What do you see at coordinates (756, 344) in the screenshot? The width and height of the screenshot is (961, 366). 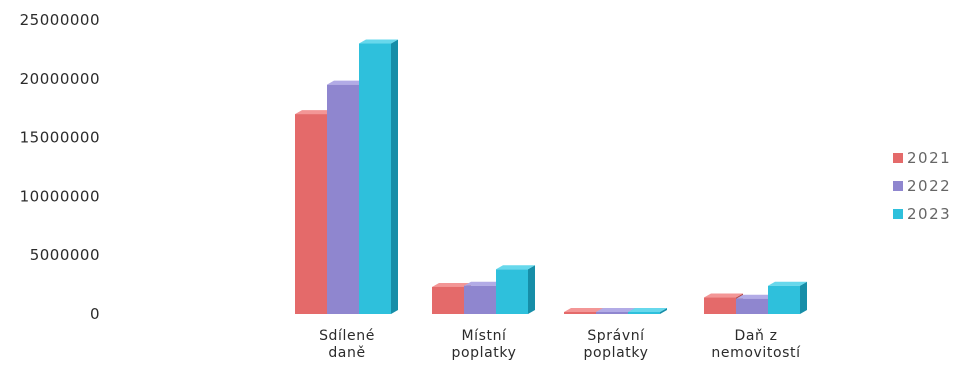 I see `x-tick-label: Daň z nemovitostí` at bounding box center [756, 344].